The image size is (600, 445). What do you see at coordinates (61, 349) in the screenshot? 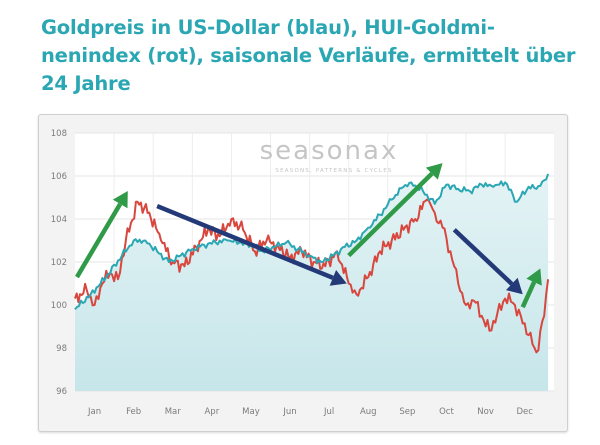
I see `y-tick-label-1: 98` at bounding box center [61, 349].